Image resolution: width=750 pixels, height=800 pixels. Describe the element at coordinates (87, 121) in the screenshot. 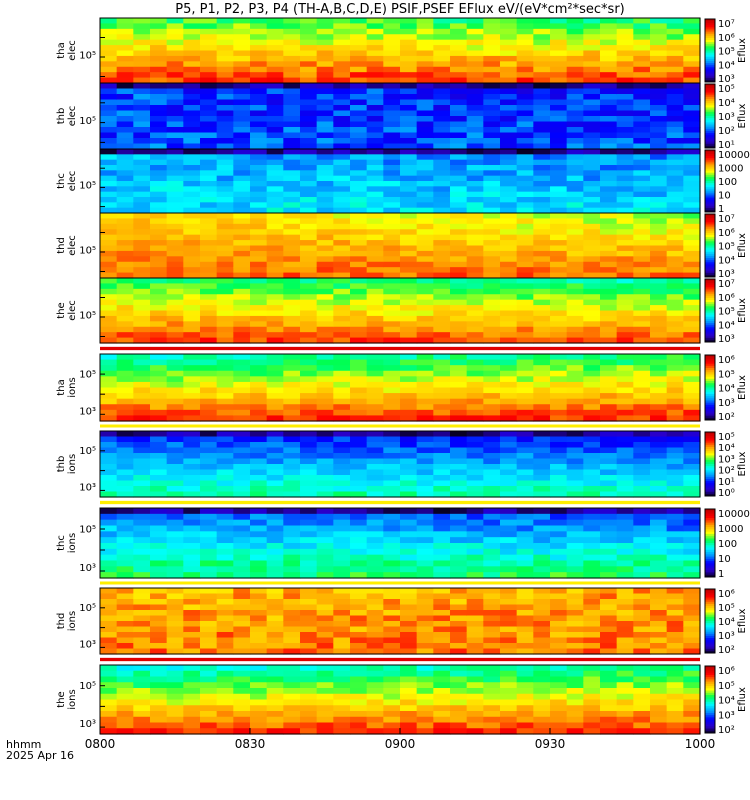

I see `y-tick-label: 10⁵` at that location.